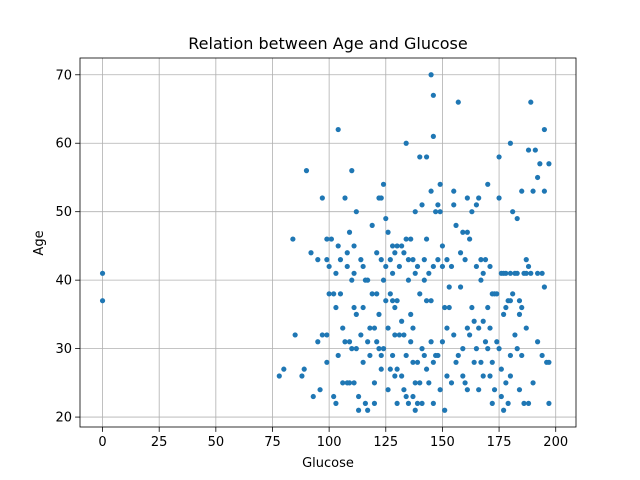 Image resolution: width=640 pixels, height=480 pixels. Describe the element at coordinates (385, 442) in the screenshot. I see `x-tick-label: 125` at that location.